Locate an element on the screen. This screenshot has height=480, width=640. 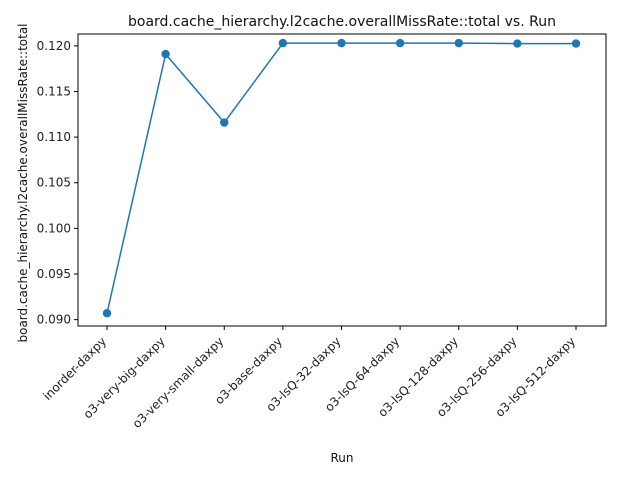
x-axis-label: Run is located at coordinates (341, 458).